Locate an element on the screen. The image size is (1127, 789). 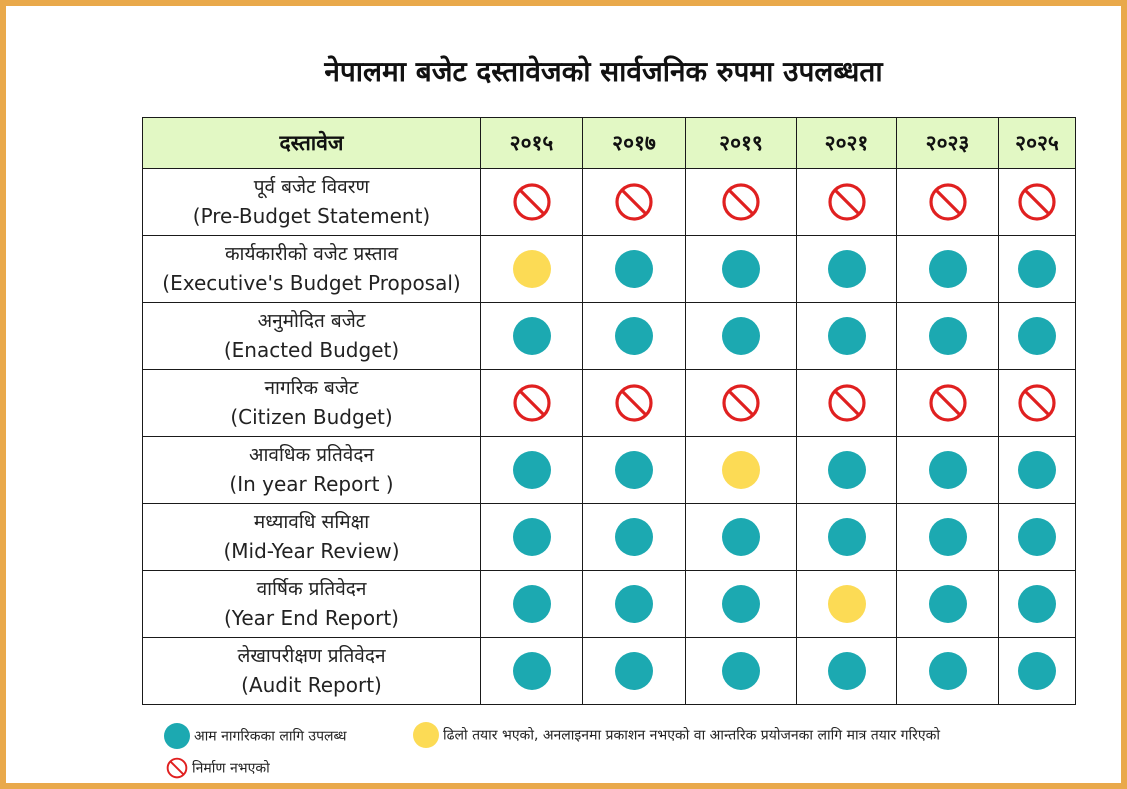
document-name-cell: लेखापरीक्षण प्रतिवेदन (Audit Report) is located at coordinates (311, 671).